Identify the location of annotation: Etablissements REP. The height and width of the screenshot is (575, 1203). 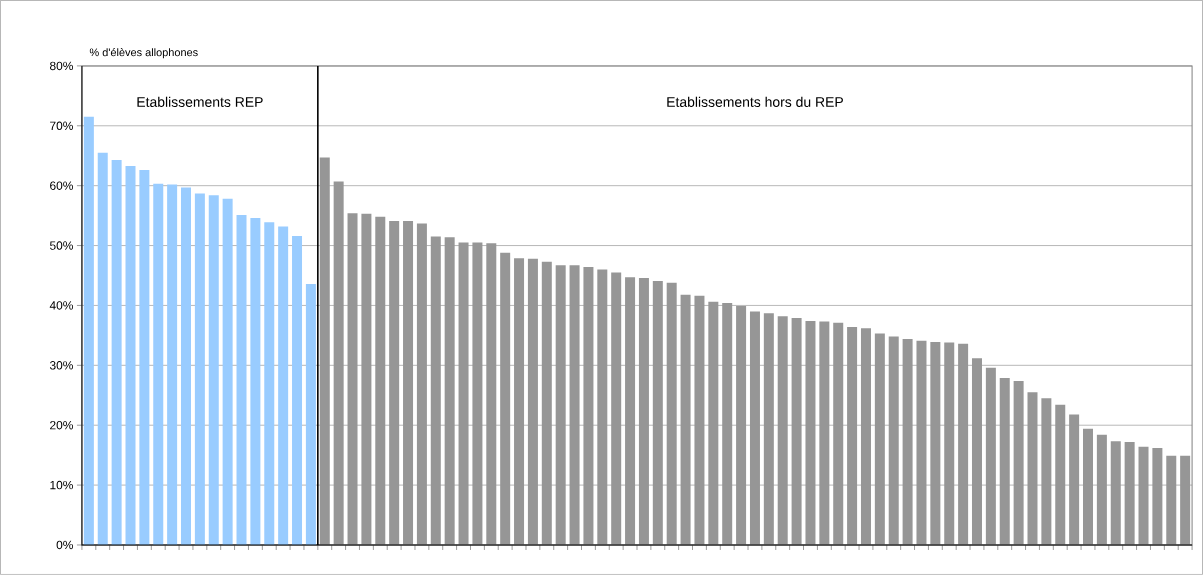
(200, 102).